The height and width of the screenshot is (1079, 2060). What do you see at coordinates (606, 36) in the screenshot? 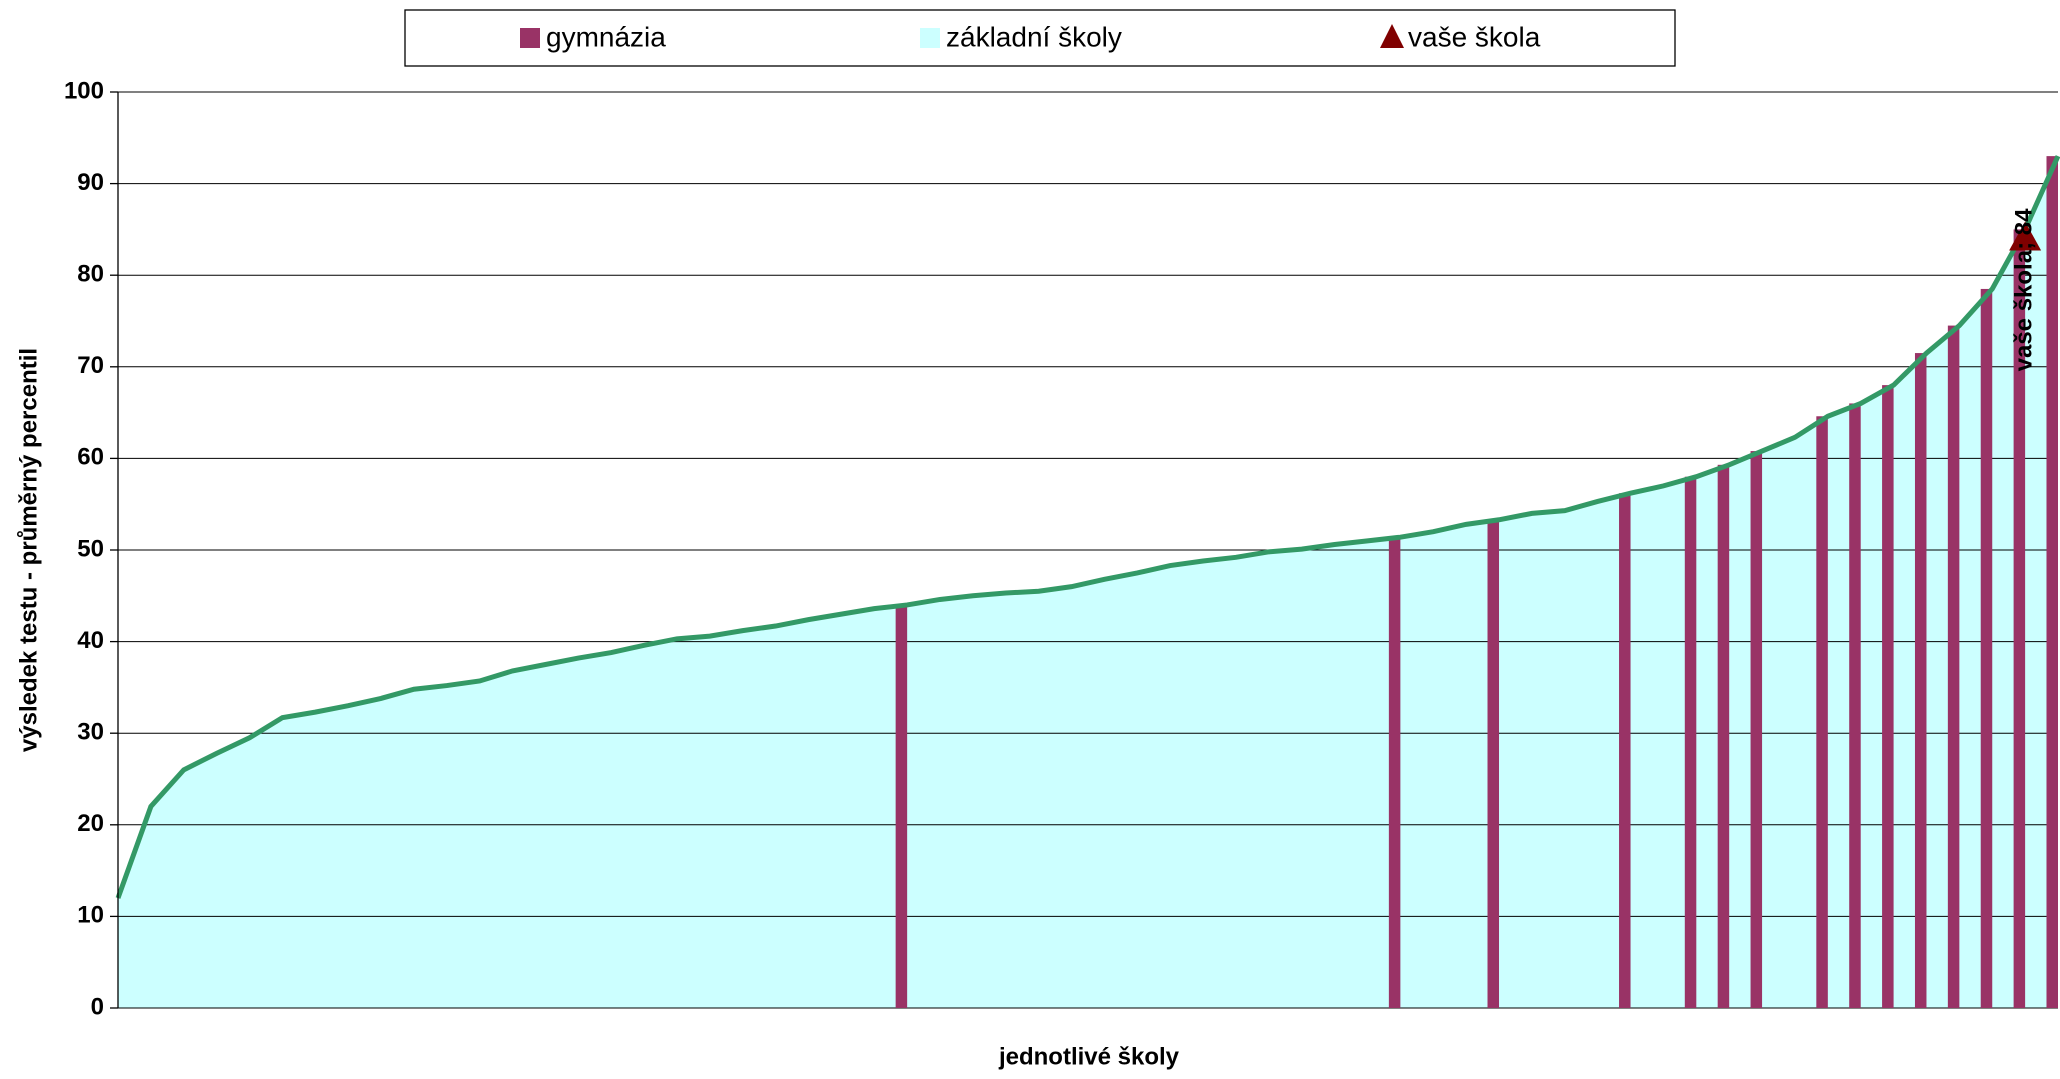
I see `legend-label: gymnázia` at bounding box center [606, 36].